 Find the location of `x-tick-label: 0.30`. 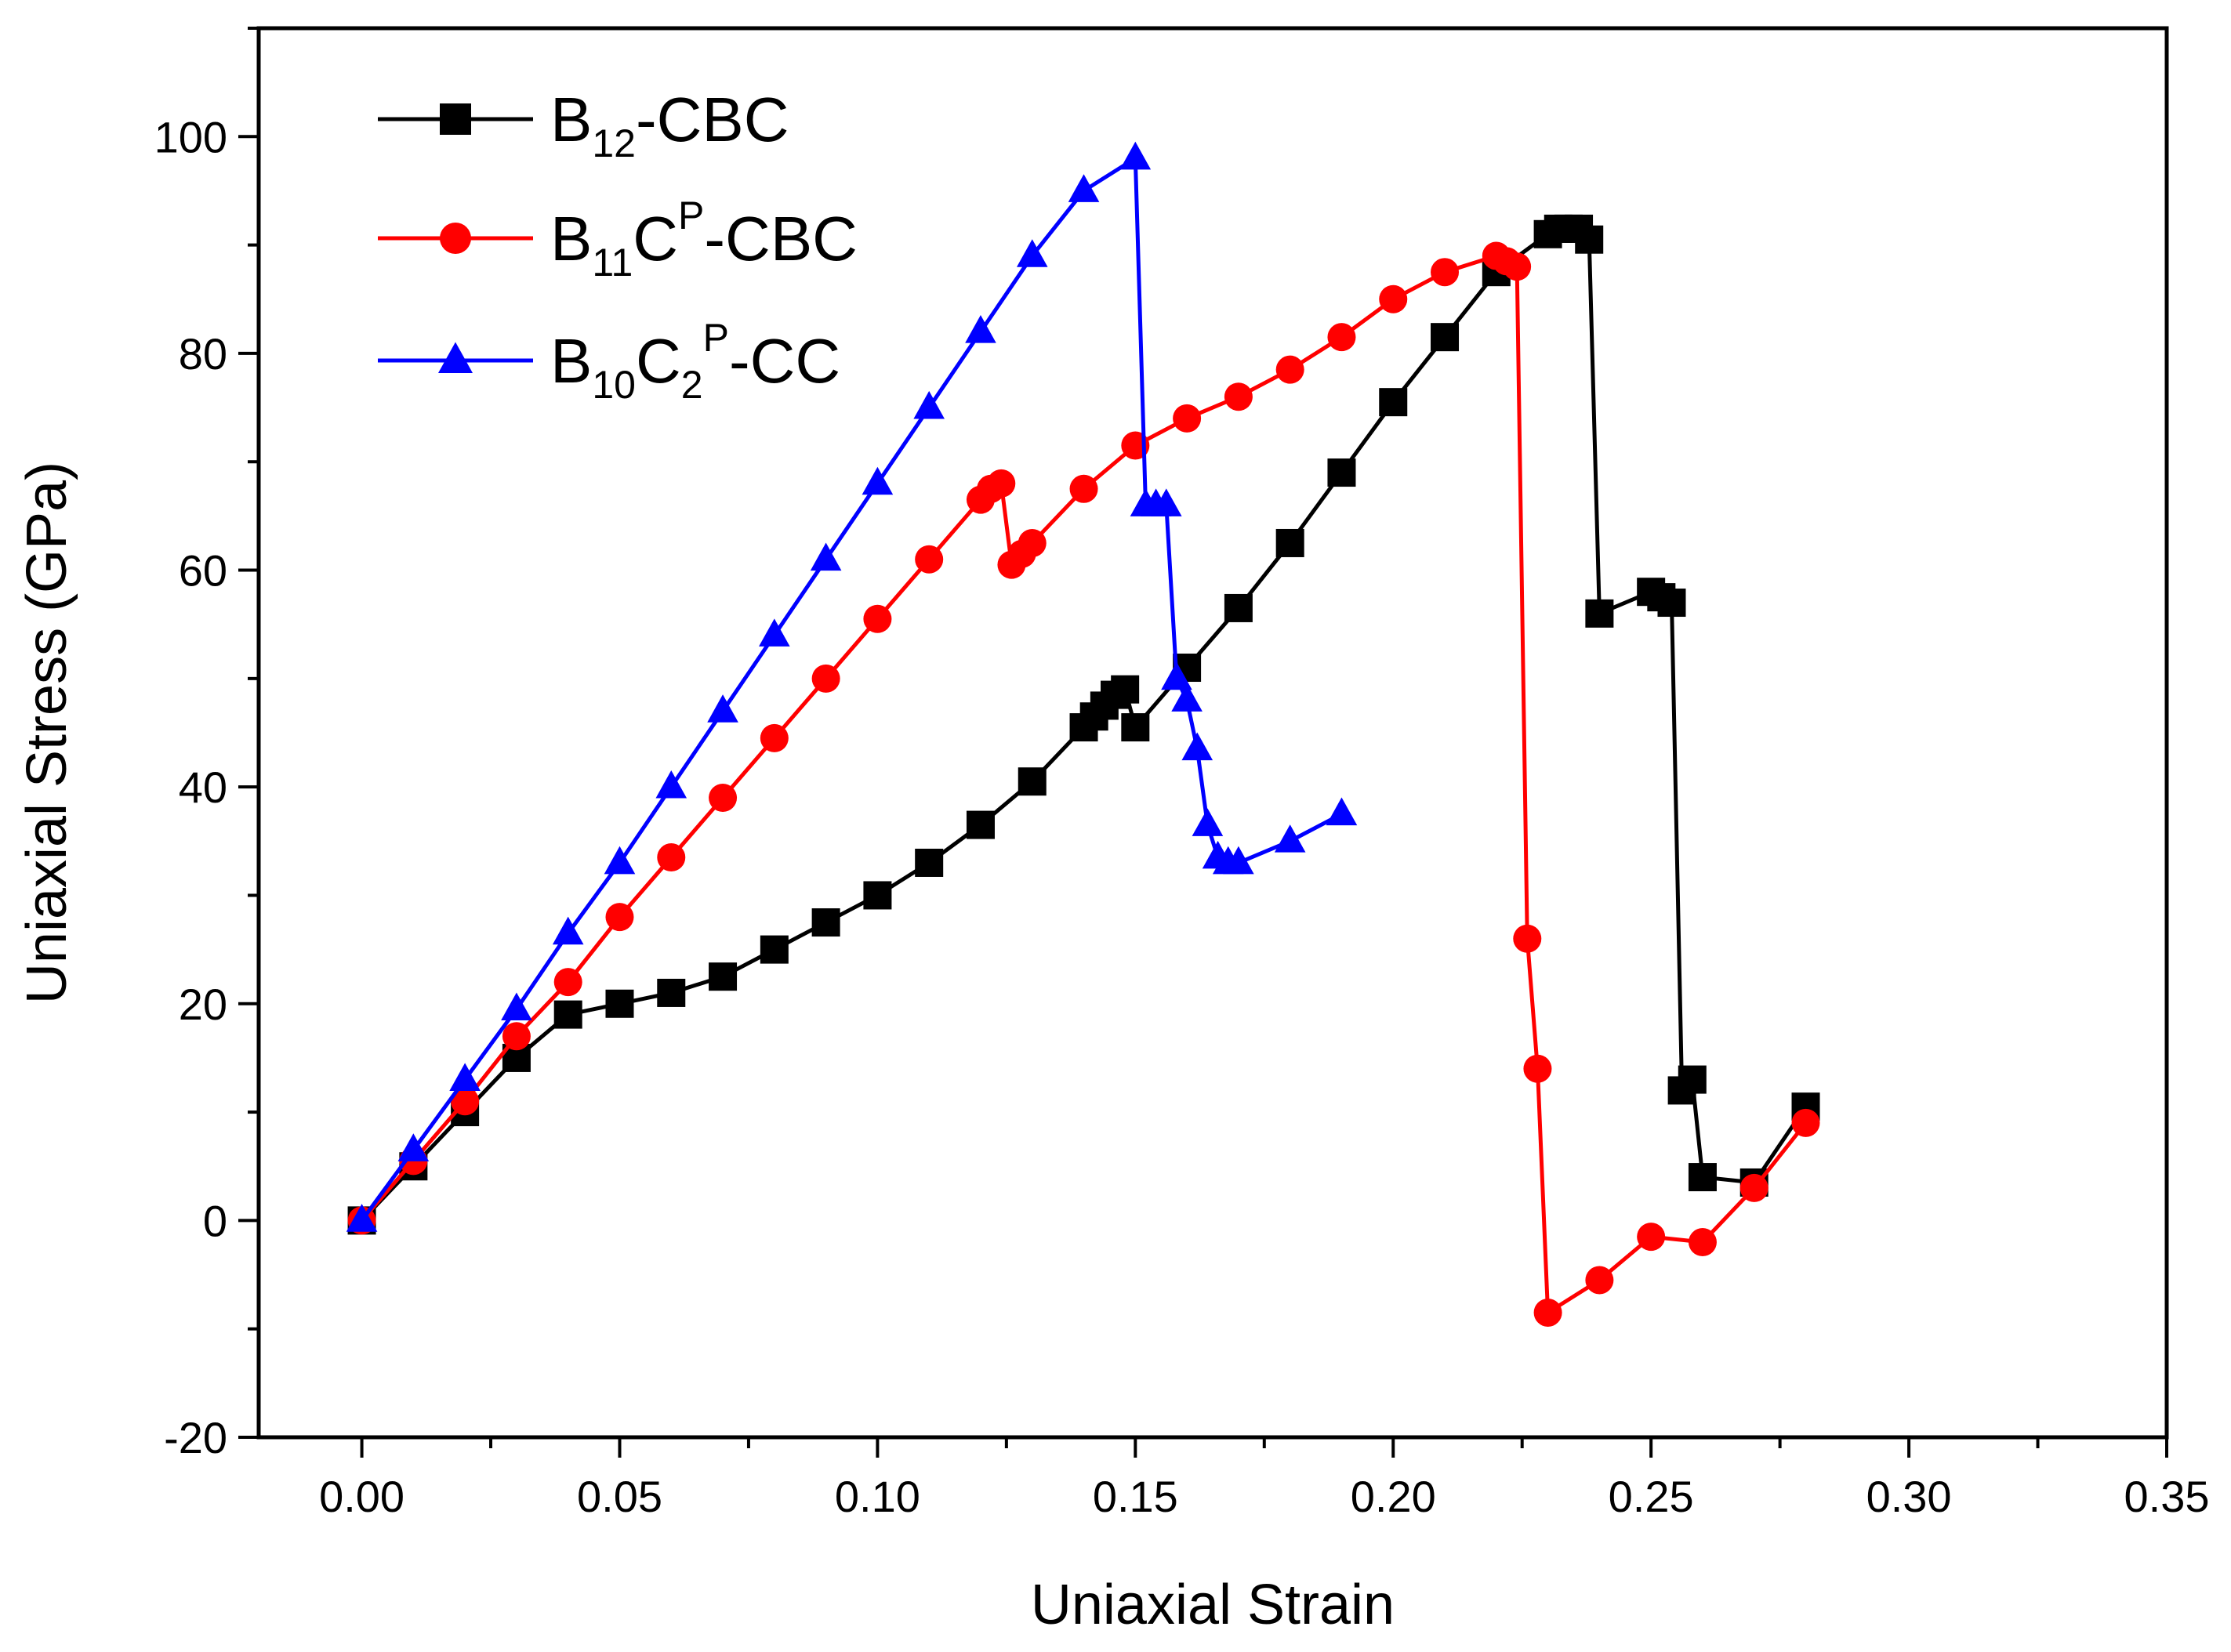

x-tick-label: 0.30 is located at coordinates (1909, 1496).